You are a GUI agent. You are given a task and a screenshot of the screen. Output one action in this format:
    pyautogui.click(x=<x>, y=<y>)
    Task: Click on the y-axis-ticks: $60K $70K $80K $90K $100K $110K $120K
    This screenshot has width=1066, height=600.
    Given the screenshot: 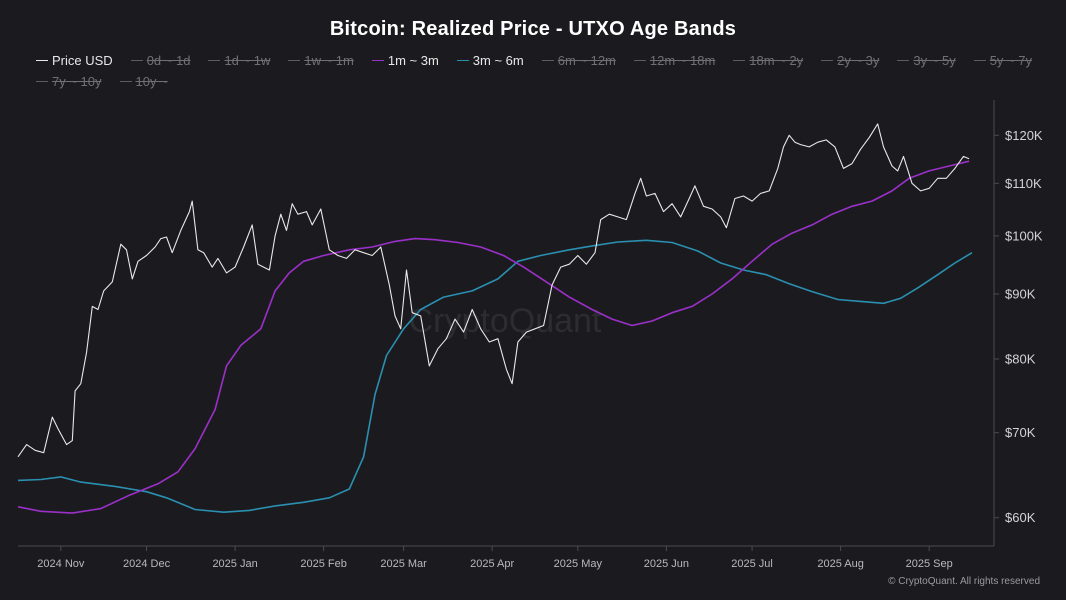 What is the action you would take?
    pyautogui.click(x=1018, y=326)
    